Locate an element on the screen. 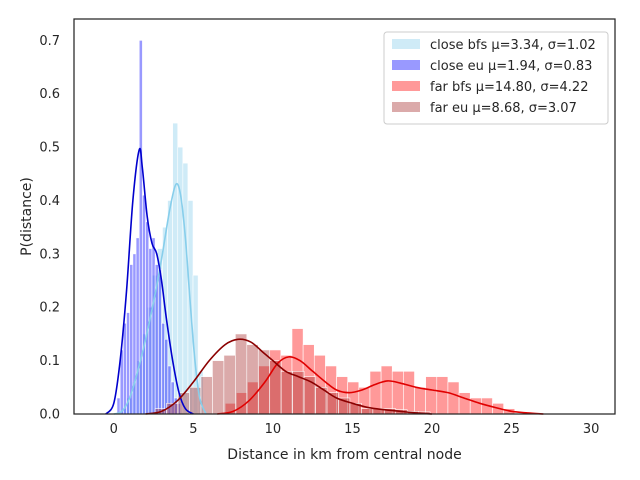 The height and width of the screenshot is (480, 640). y-tick-label: 0.0 is located at coordinates (49, 415).